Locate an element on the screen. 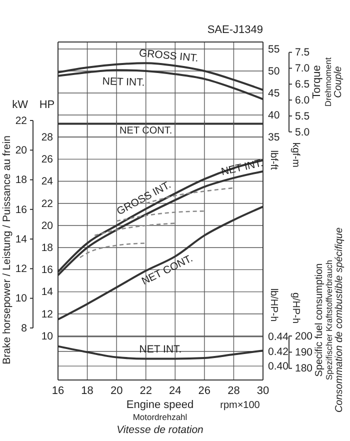 The image size is (350, 441). y2-axis-title: kgf-m is located at coordinates (295, 155).